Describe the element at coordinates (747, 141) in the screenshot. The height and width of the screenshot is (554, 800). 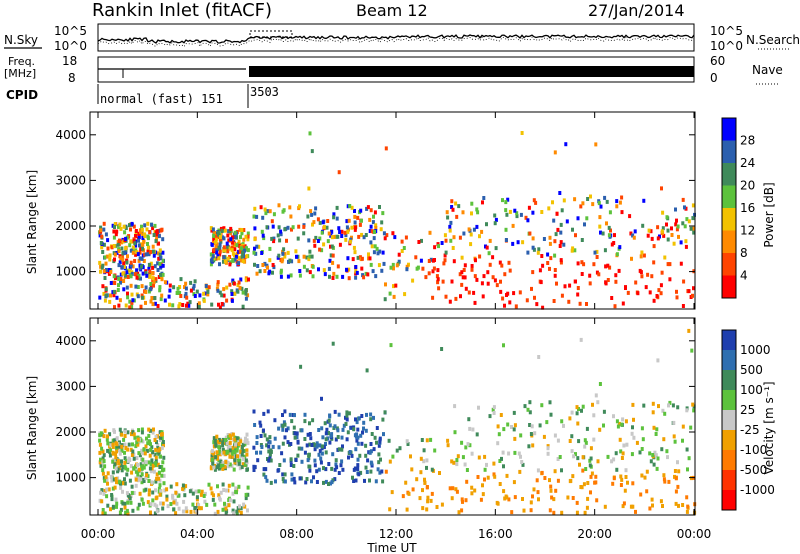
I see `colorbar-tick: 28` at that location.